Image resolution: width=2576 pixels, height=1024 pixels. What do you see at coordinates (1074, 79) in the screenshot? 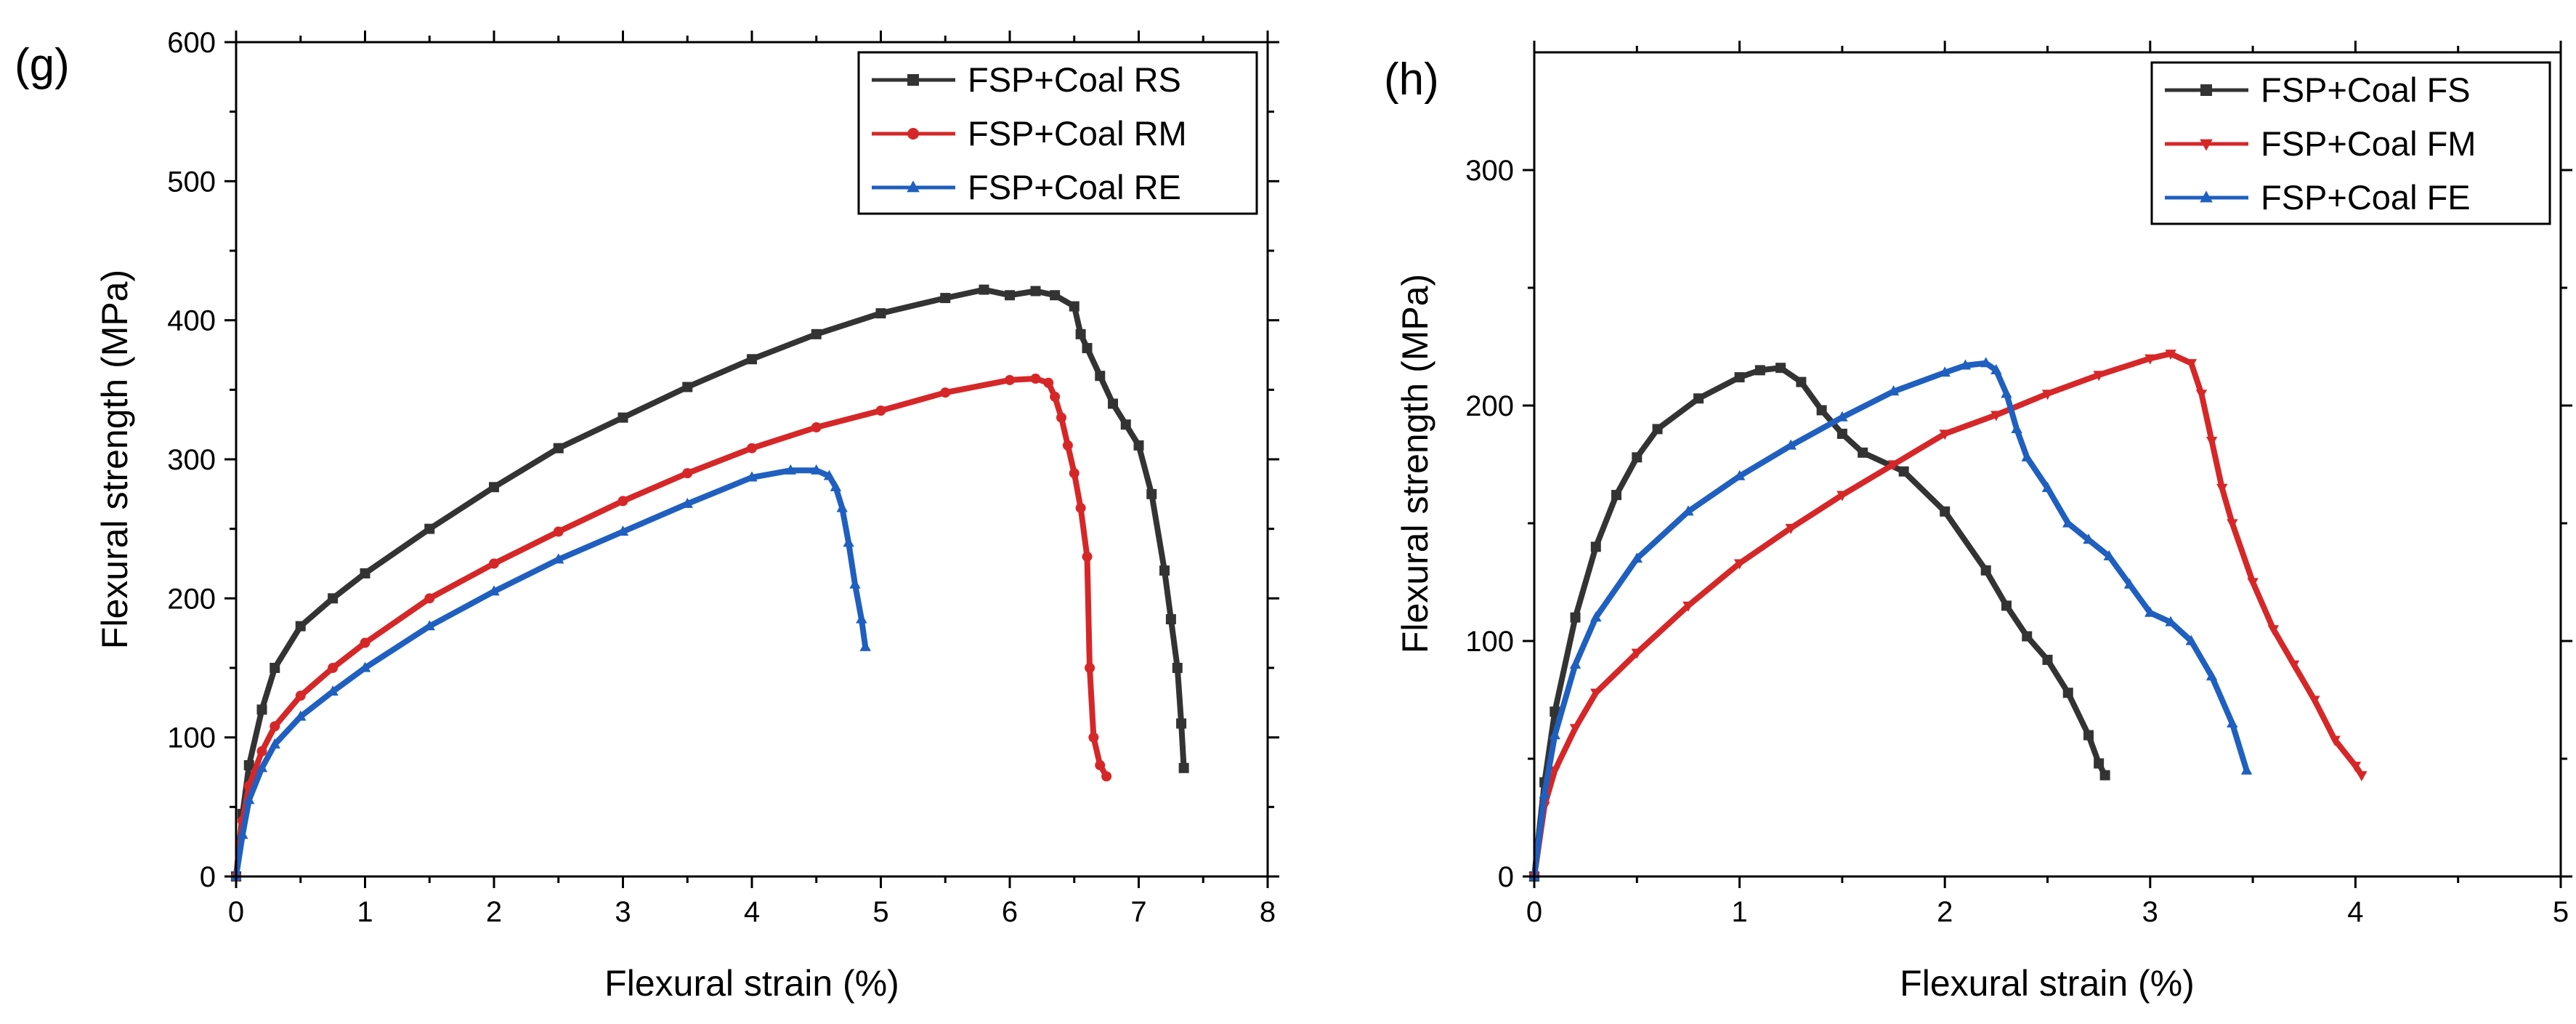
I see `legend-entry: FSP+Coal RS` at bounding box center [1074, 79].